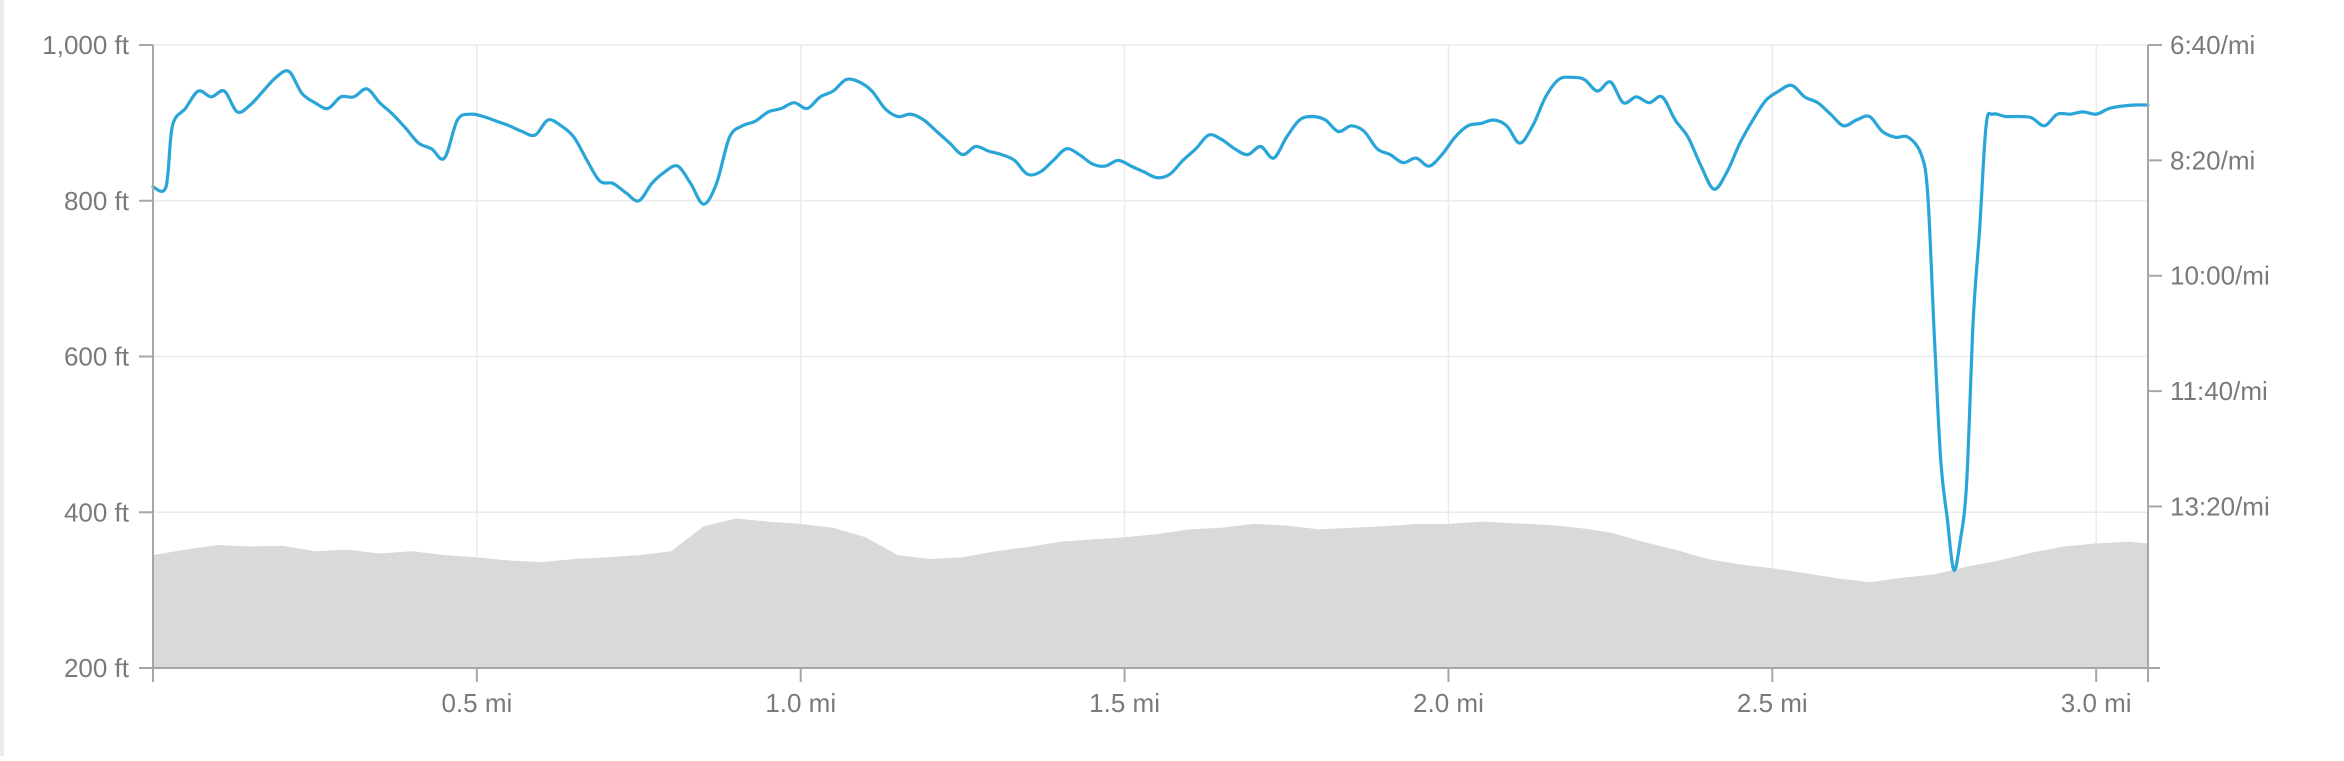  I want to click on right-tick-label: 11:40/mi, so click(2219, 391).